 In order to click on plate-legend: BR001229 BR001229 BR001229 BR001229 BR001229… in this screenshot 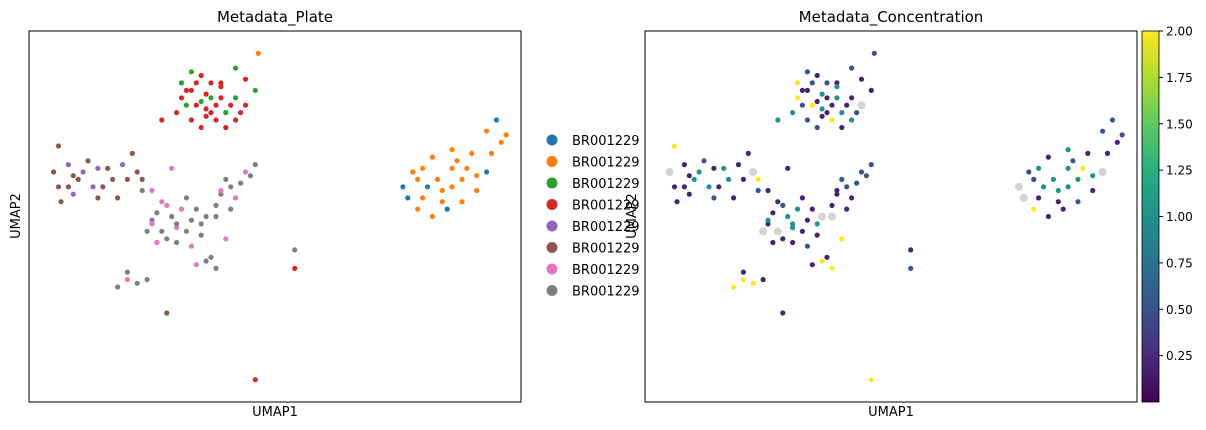, I will do `click(593, 217)`.